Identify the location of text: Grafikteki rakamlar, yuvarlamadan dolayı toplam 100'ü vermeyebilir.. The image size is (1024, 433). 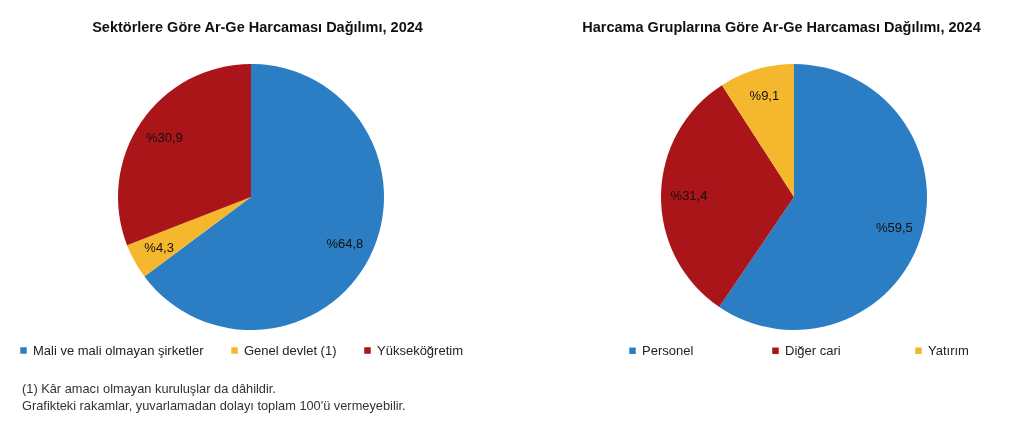
(214, 405).